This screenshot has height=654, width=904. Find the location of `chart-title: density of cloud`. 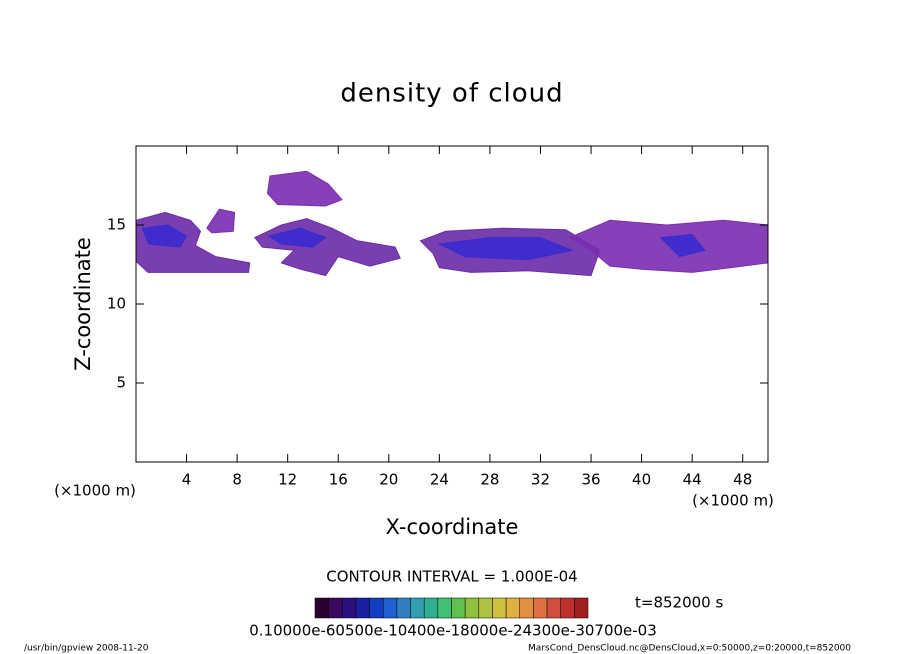

chart-title: density of cloud is located at coordinates (451, 94).